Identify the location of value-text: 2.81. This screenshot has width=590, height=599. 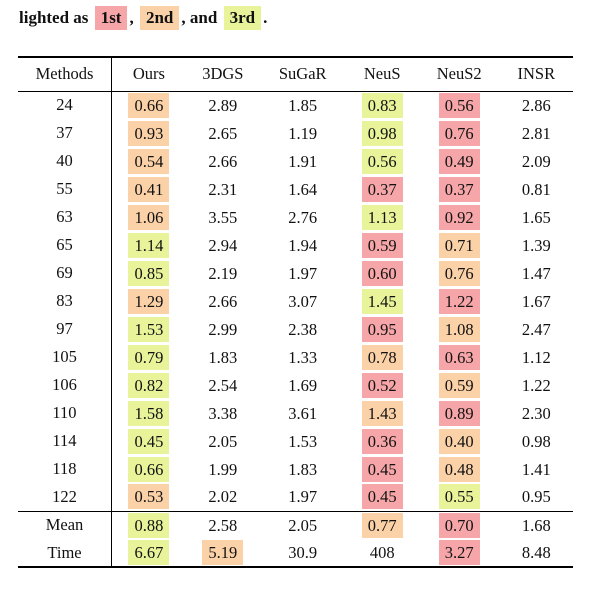
(536, 133).